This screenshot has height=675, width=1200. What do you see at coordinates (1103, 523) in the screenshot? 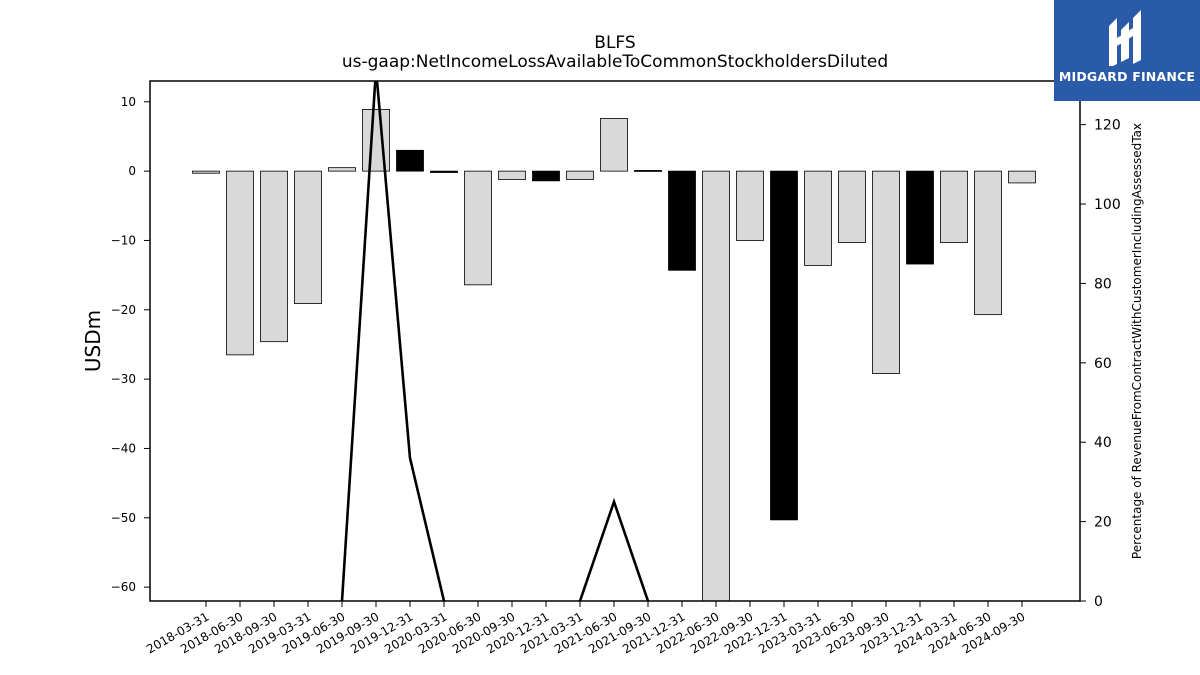
I see `y2-tick-label: 20` at bounding box center [1103, 523].